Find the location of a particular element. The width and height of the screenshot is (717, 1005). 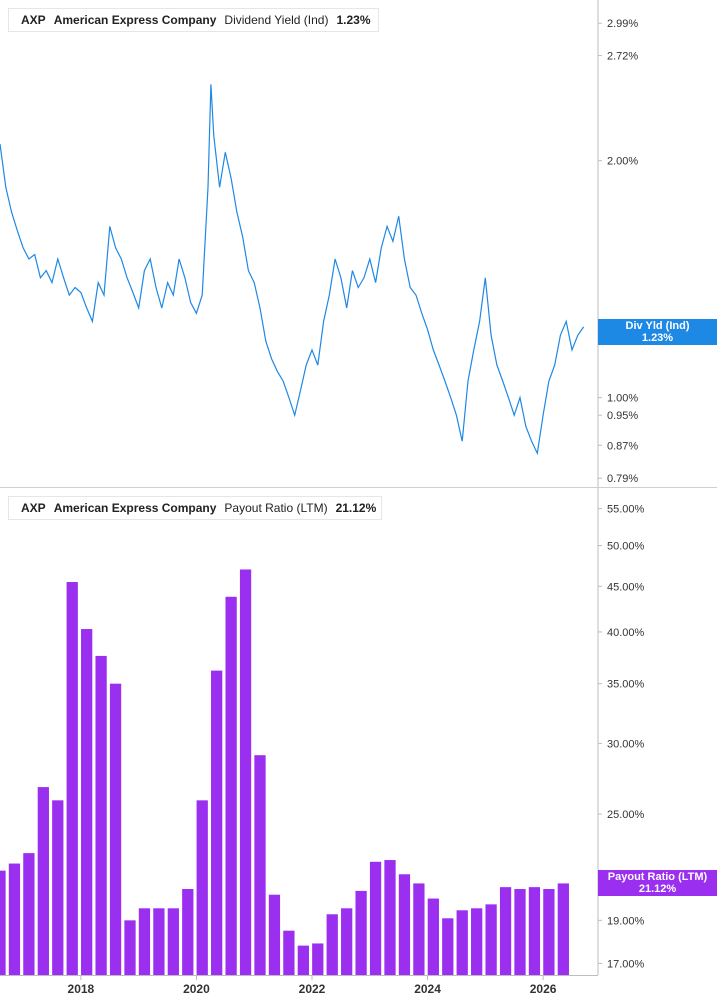

bottom-y-tick-label: 30.00% is located at coordinates (626, 744).